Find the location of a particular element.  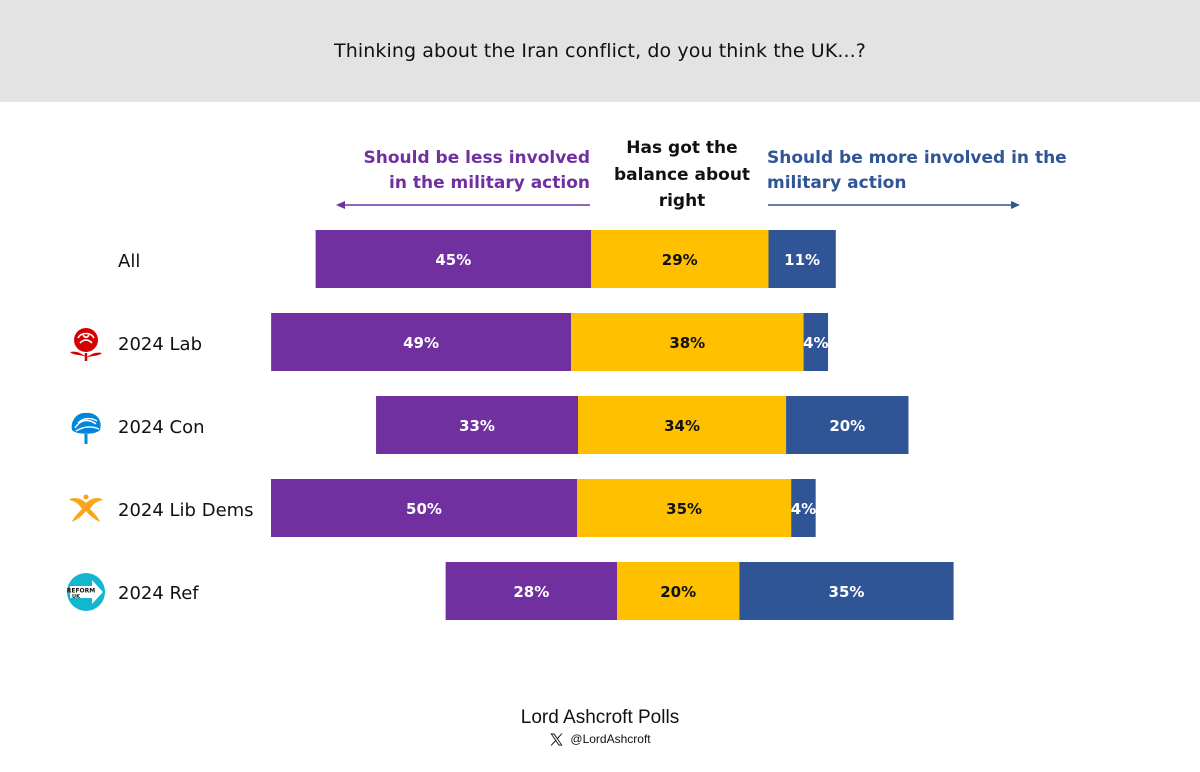

bar-all-more is located at coordinates (802, 259).